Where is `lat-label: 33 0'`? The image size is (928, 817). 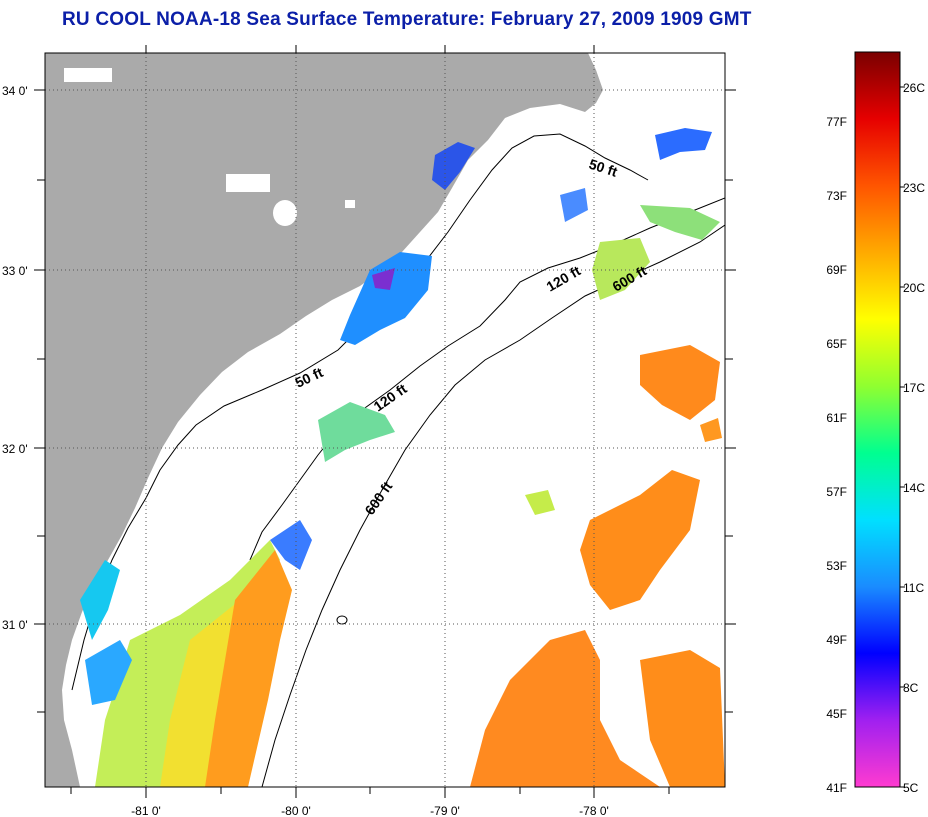
lat-label: 33 0' is located at coordinates (15, 271).